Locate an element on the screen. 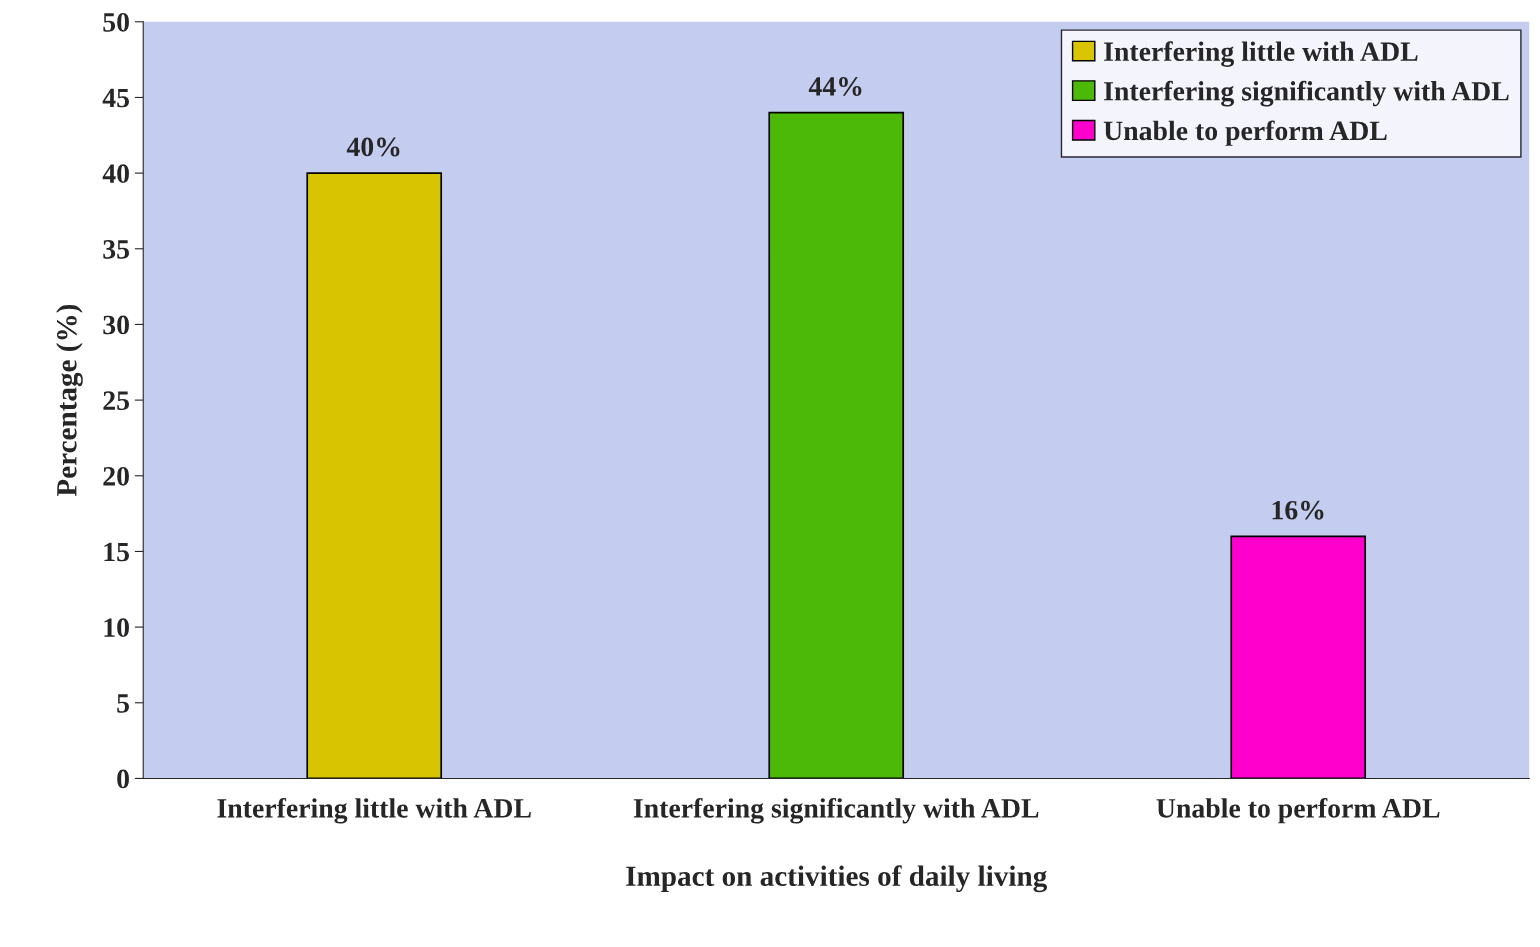  y-tick-label: 45 is located at coordinates (116, 98).